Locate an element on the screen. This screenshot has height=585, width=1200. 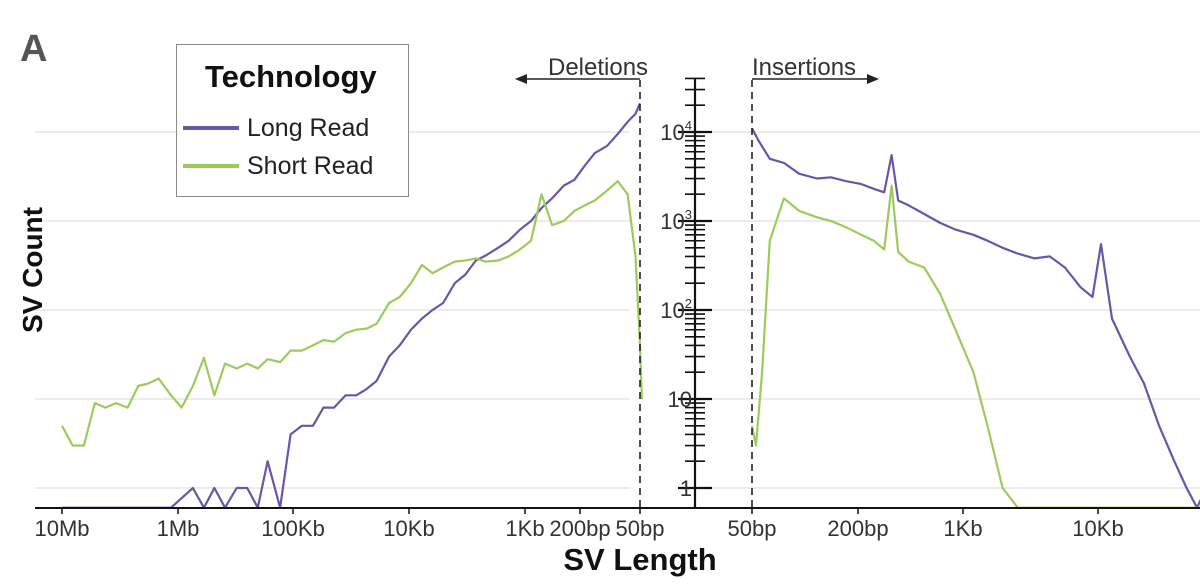
deletions-label: Deletions is located at coordinates (598, 67).